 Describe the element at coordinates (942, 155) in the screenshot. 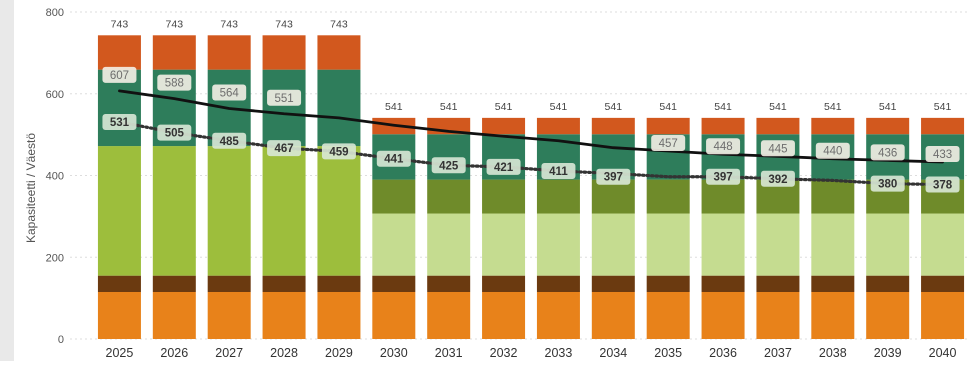

I see `solid-line-value-label: 433` at that location.